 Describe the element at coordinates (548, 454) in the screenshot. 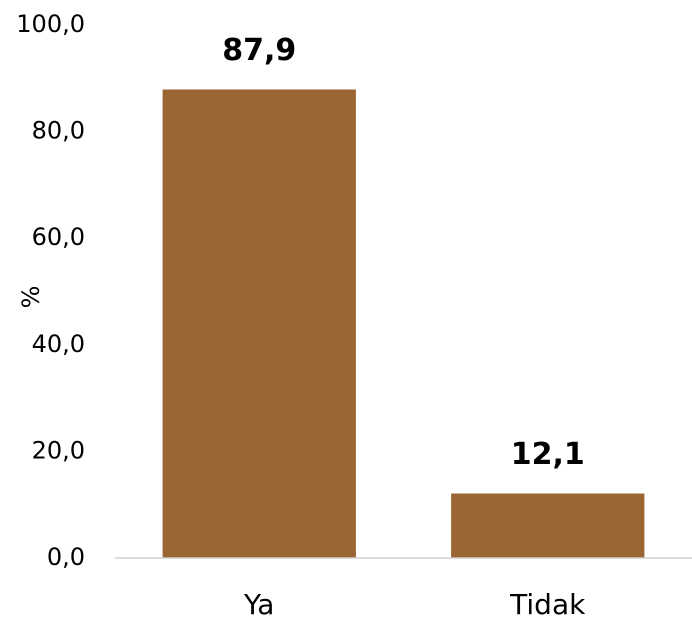

I see `data-label: 12,1` at that location.